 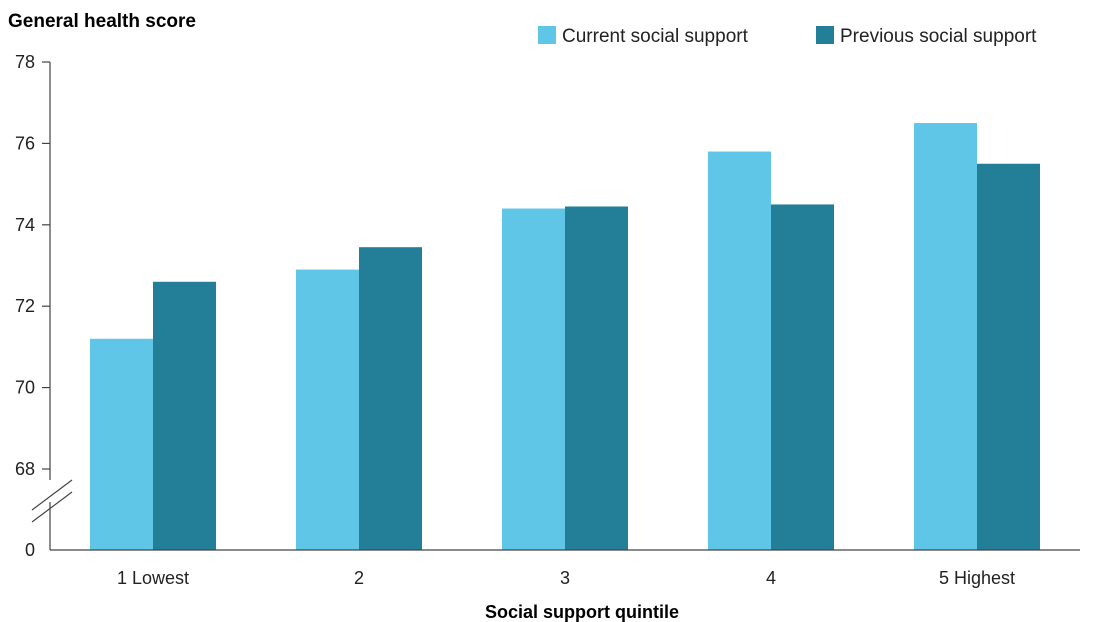 What do you see at coordinates (771, 578) in the screenshot?
I see `x-tick-label: 4` at bounding box center [771, 578].